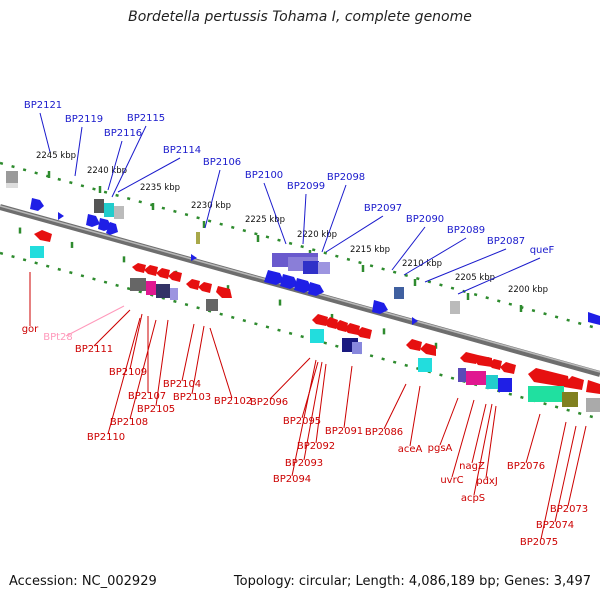 The width and height of the screenshot is (600, 605). Describe the element at coordinates (106, 437) in the screenshot. I see `gene-label-BP2110: BP2110` at that location.